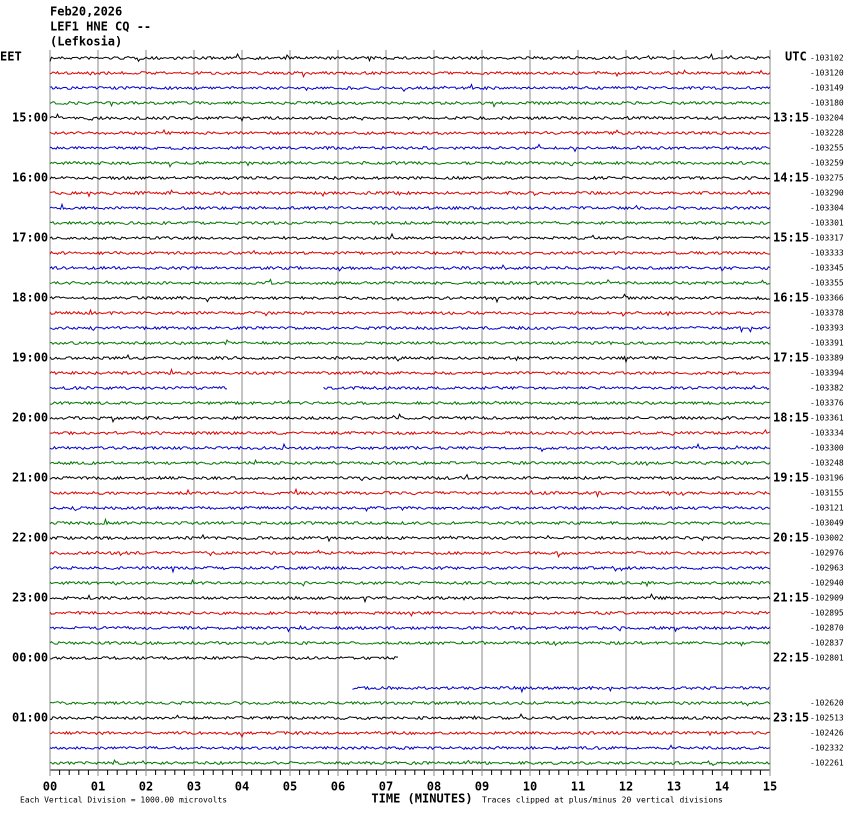  Describe the element at coordinates (827, 373) in the screenshot. I see `offset-label: -103394` at that location.